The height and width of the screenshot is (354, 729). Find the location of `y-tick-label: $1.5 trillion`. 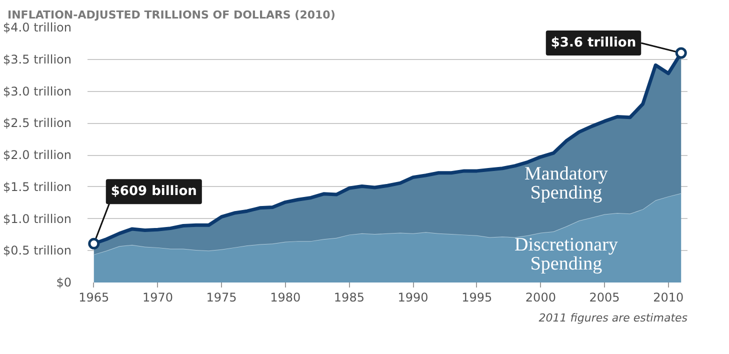

y-tick-label: $1.5 trillion is located at coordinates (37, 187).